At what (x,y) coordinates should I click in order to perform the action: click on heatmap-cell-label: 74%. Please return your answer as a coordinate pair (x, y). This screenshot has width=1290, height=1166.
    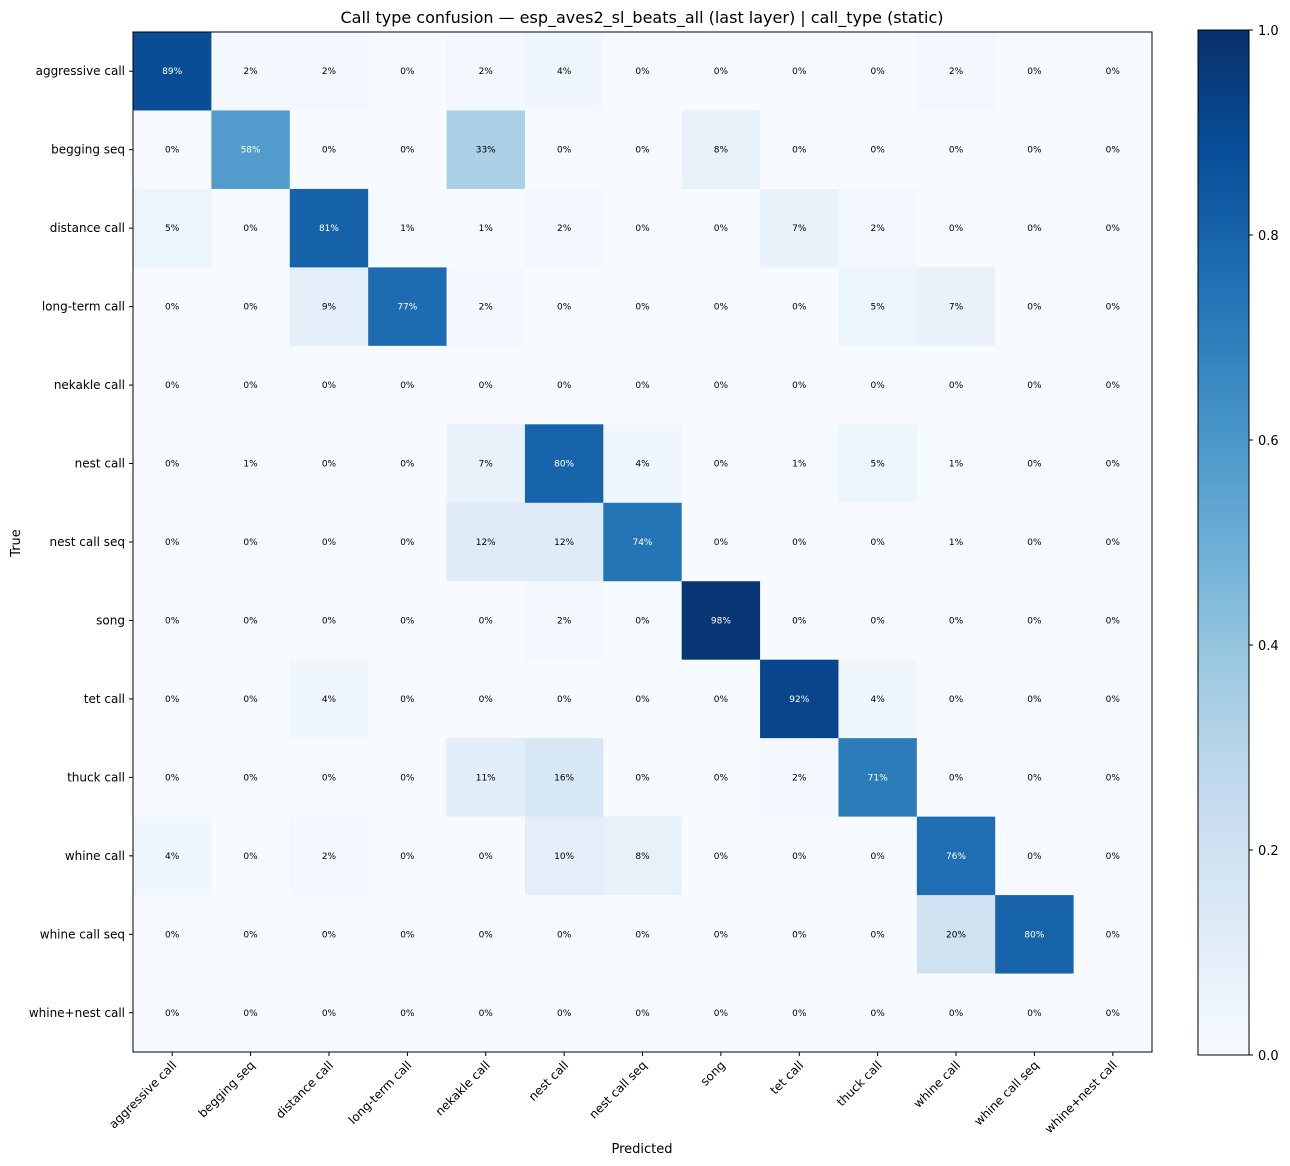
    Looking at the image, I should click on (642, 543).